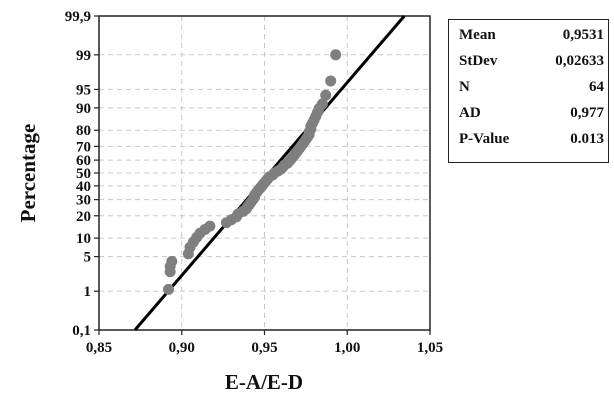 The image size is (614, 393). I want to click on stats-row-stdev: StDev 0,02633, so click(528, 62).